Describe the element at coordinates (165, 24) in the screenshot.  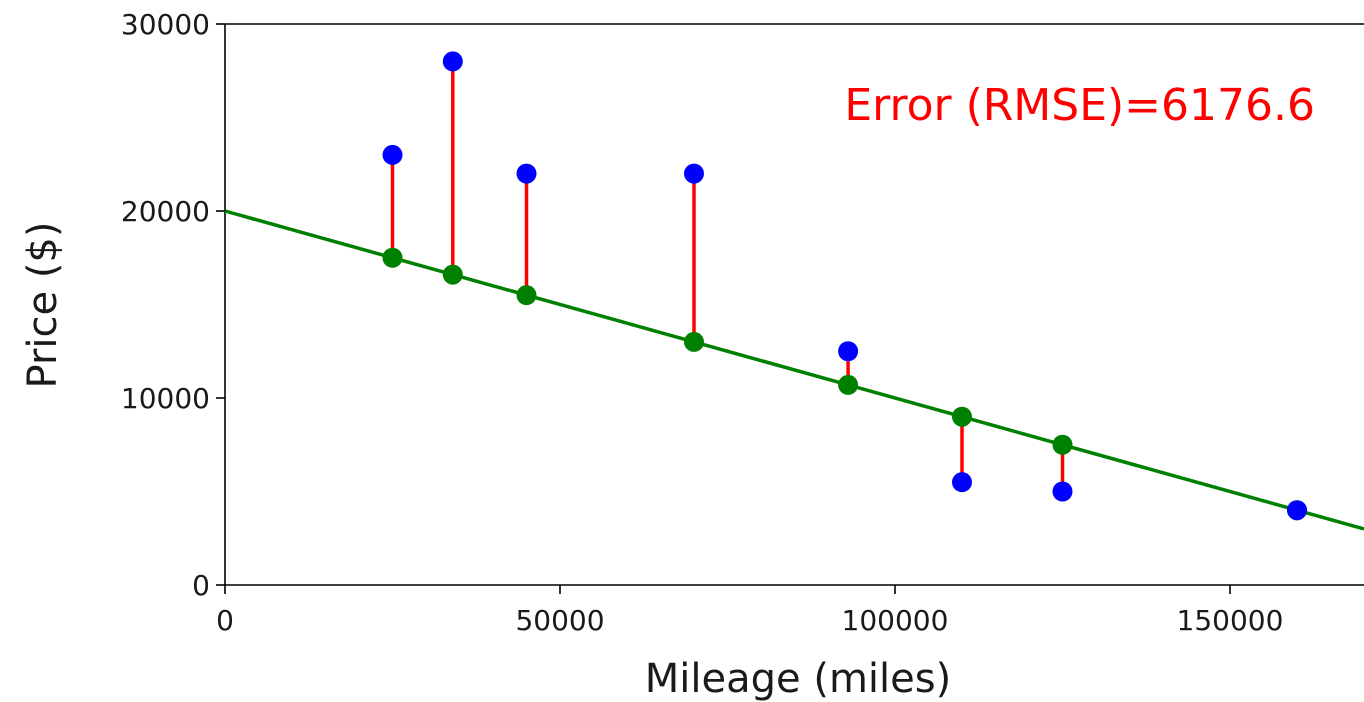
I see `y-tick-label: 30000` at that location.